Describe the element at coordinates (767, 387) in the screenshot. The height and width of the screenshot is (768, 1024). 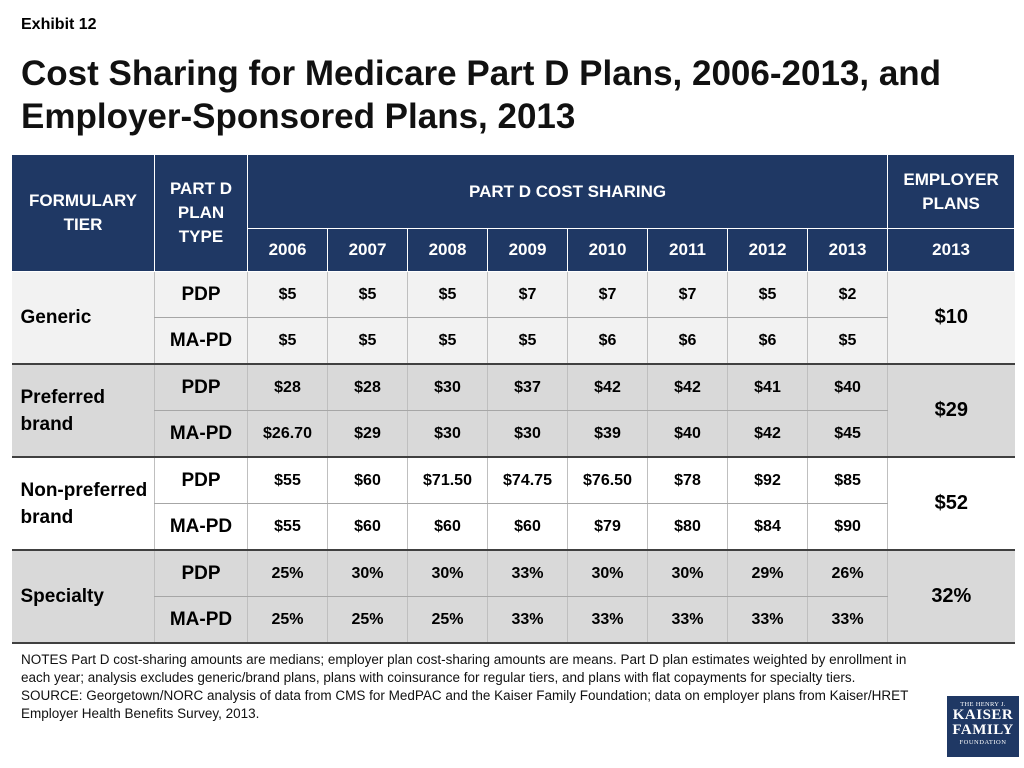
I see `cost-cell: $41` at that location.